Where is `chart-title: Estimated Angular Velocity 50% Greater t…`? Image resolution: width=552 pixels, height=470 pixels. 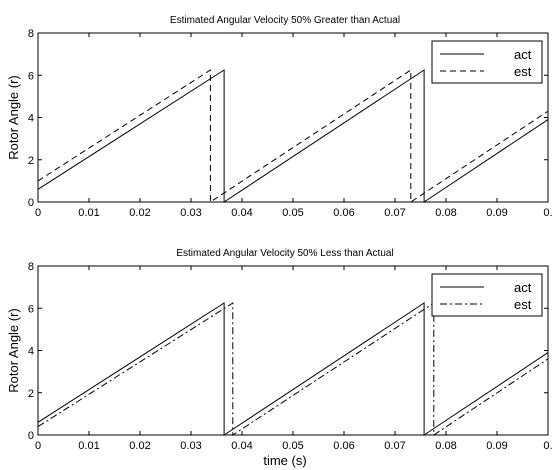 chart-title: Estimated Angular Velocity 50% Greater t… is located at coordinates (285, 20).